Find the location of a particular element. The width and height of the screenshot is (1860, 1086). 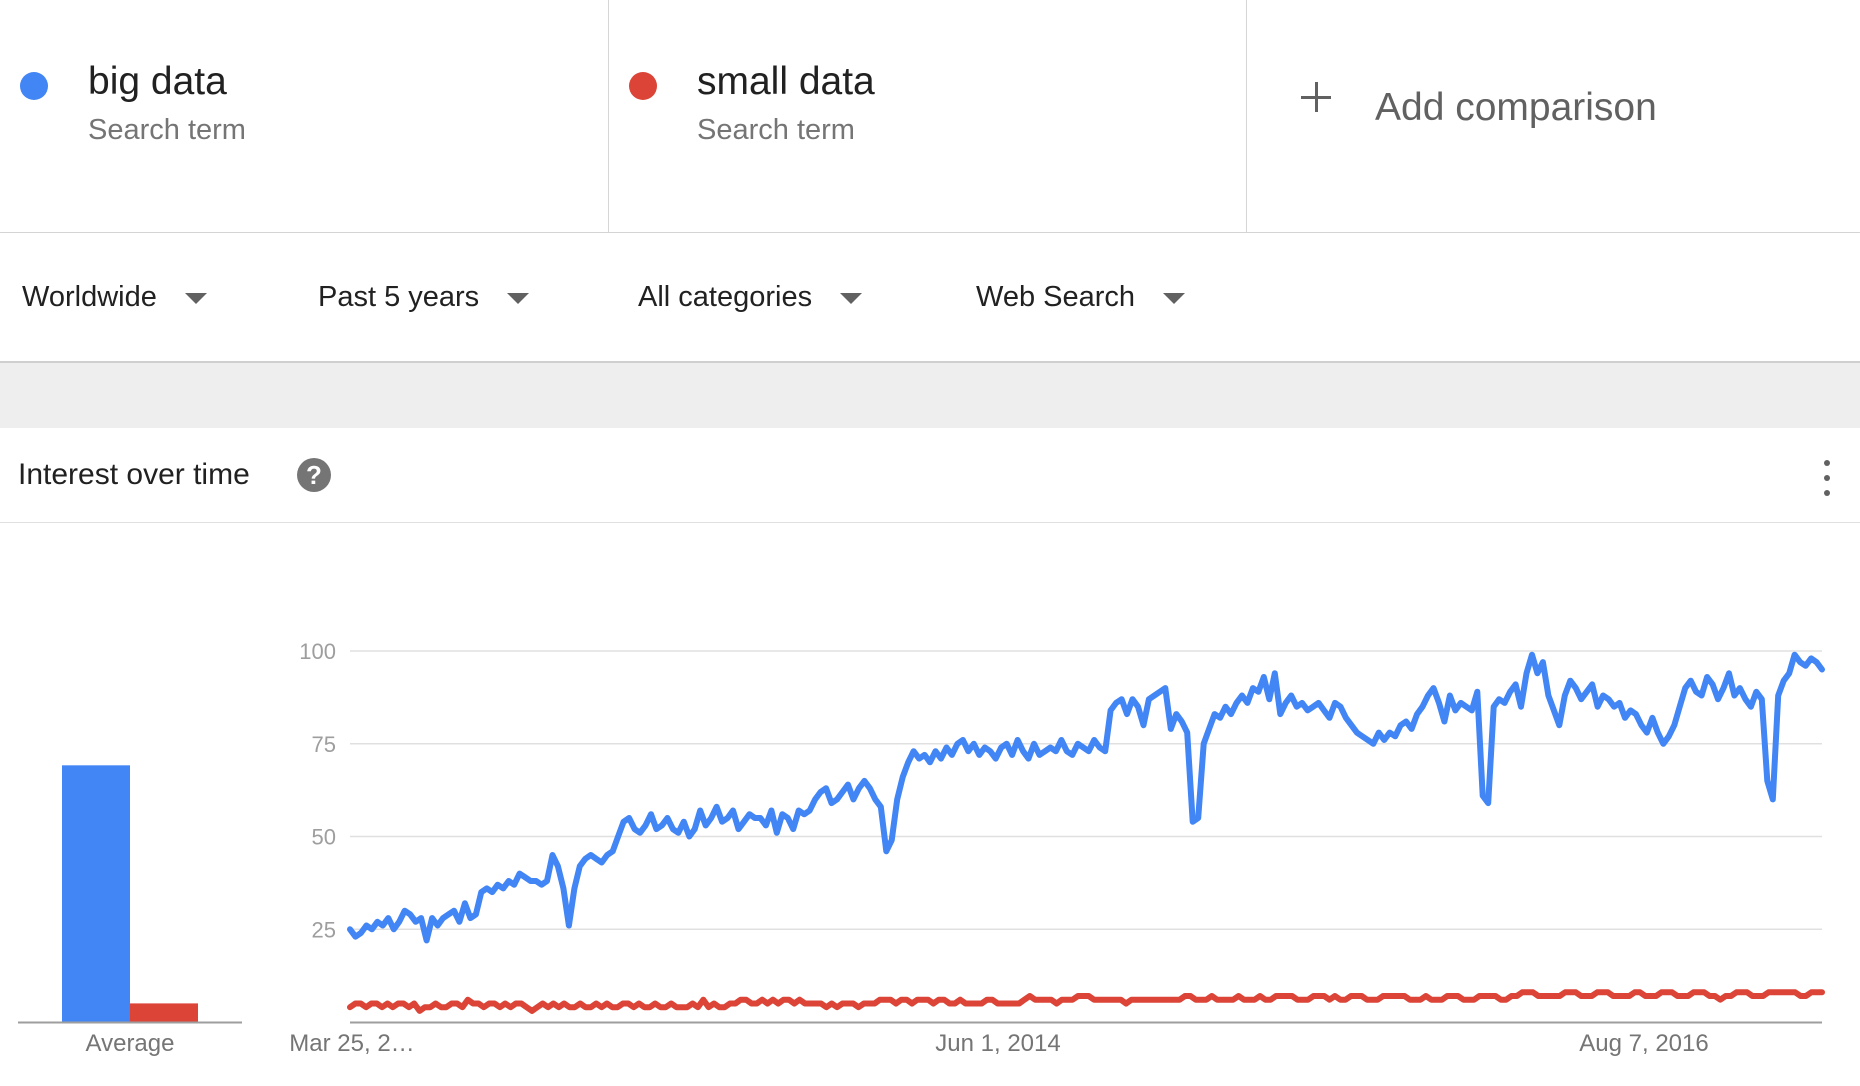

plus-icon is located at coordinates (1316, 97).